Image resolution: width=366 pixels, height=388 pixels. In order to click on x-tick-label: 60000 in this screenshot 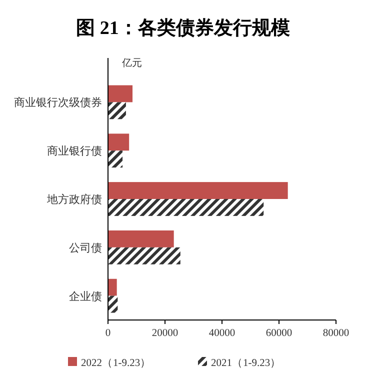, I will do `click(279, 333)`.